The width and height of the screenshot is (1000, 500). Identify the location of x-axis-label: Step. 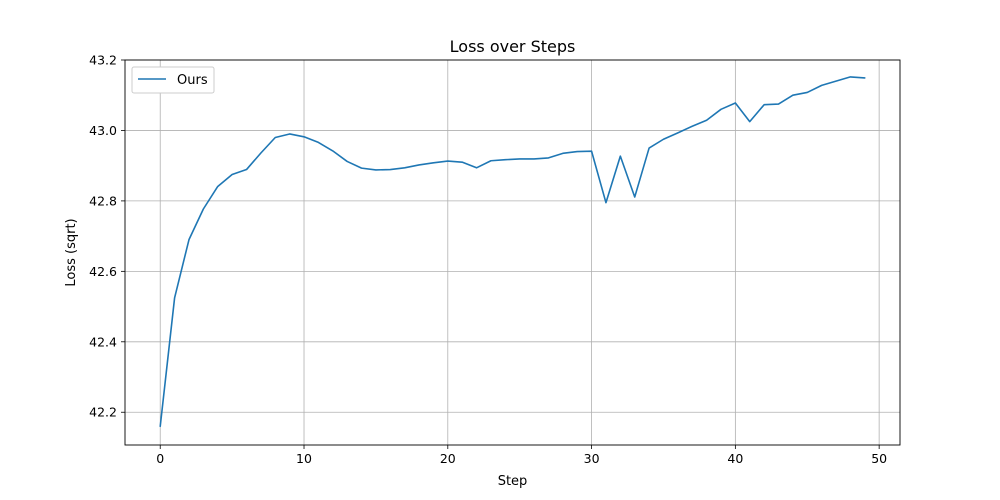
(513, 481).